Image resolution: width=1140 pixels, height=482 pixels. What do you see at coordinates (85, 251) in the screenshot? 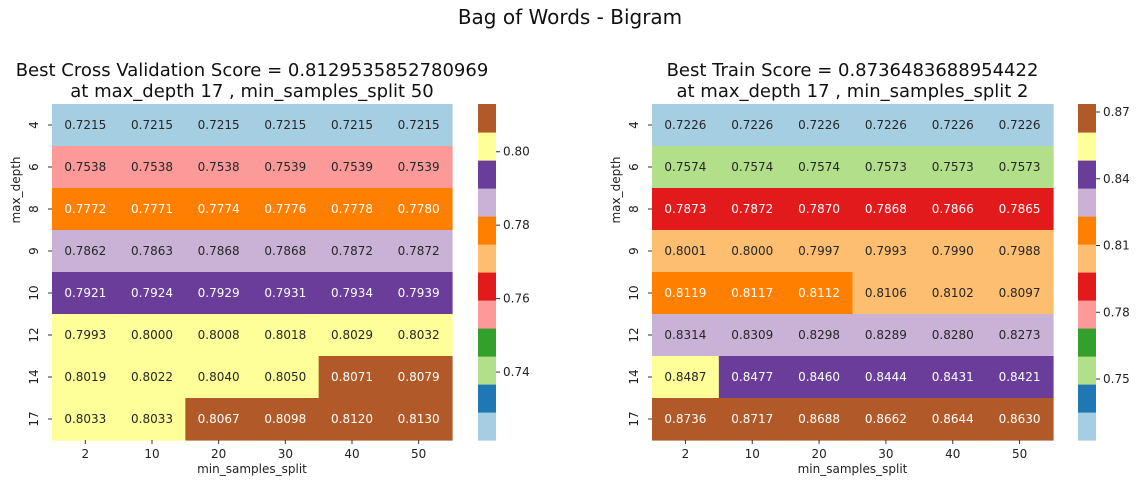
I see `cell-value-label: 0.7862` at bounding box center [85, 251].